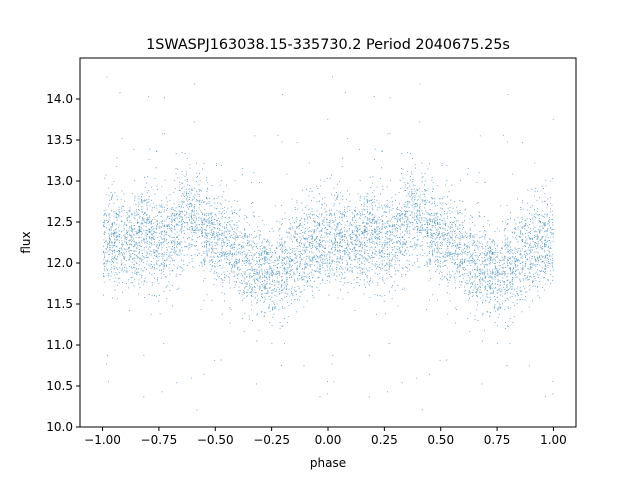  Describe the element at coordinates (328, 440) in the screenshot. I see `x-tick-label: 0.00` at that location.